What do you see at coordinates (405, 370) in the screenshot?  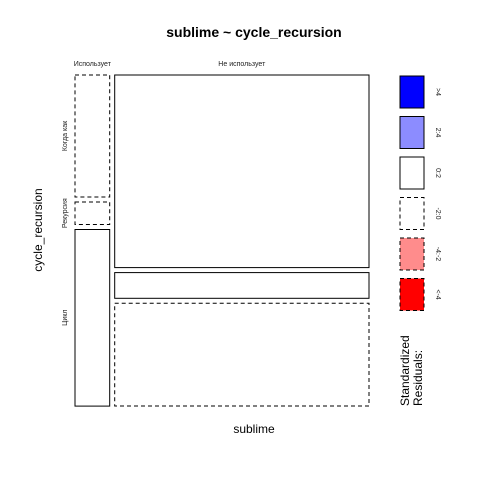 I see `legend-title-line-0: Standardized` at bounding box center [405, 370].